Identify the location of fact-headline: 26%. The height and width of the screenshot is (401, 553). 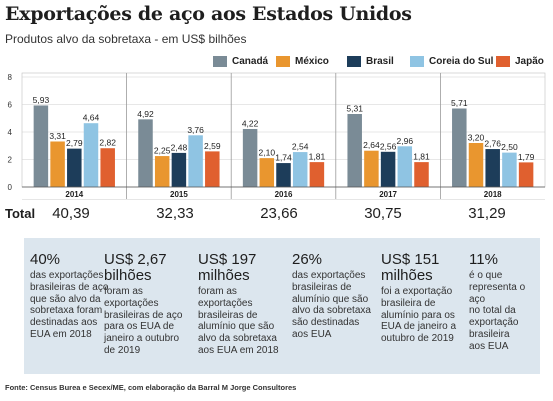
(307, 259).